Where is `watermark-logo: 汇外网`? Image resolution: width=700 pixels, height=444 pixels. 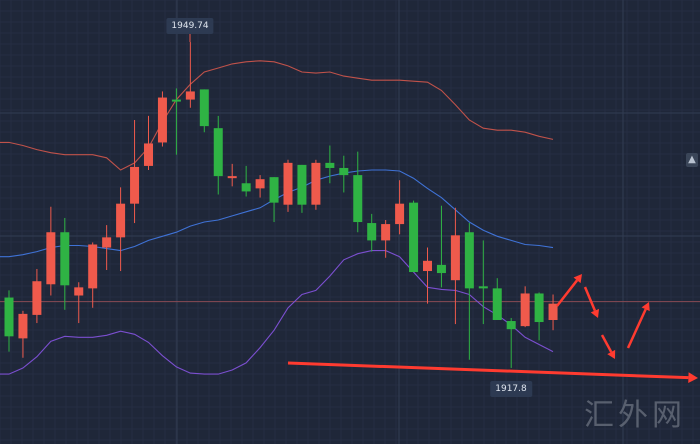
watermark-logo: 汇外网 is located at coordinates (635, 415).